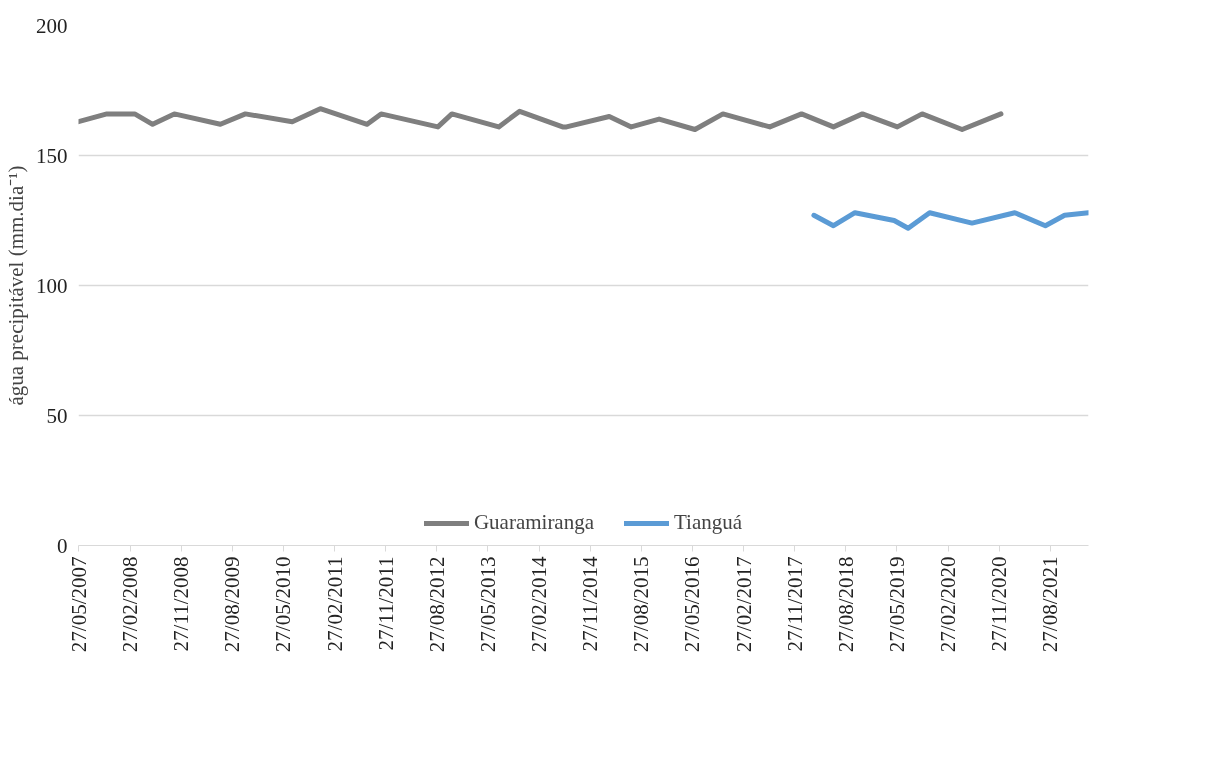  I want to click on x-tick-label: 27/11/2020, so click(999, 604).